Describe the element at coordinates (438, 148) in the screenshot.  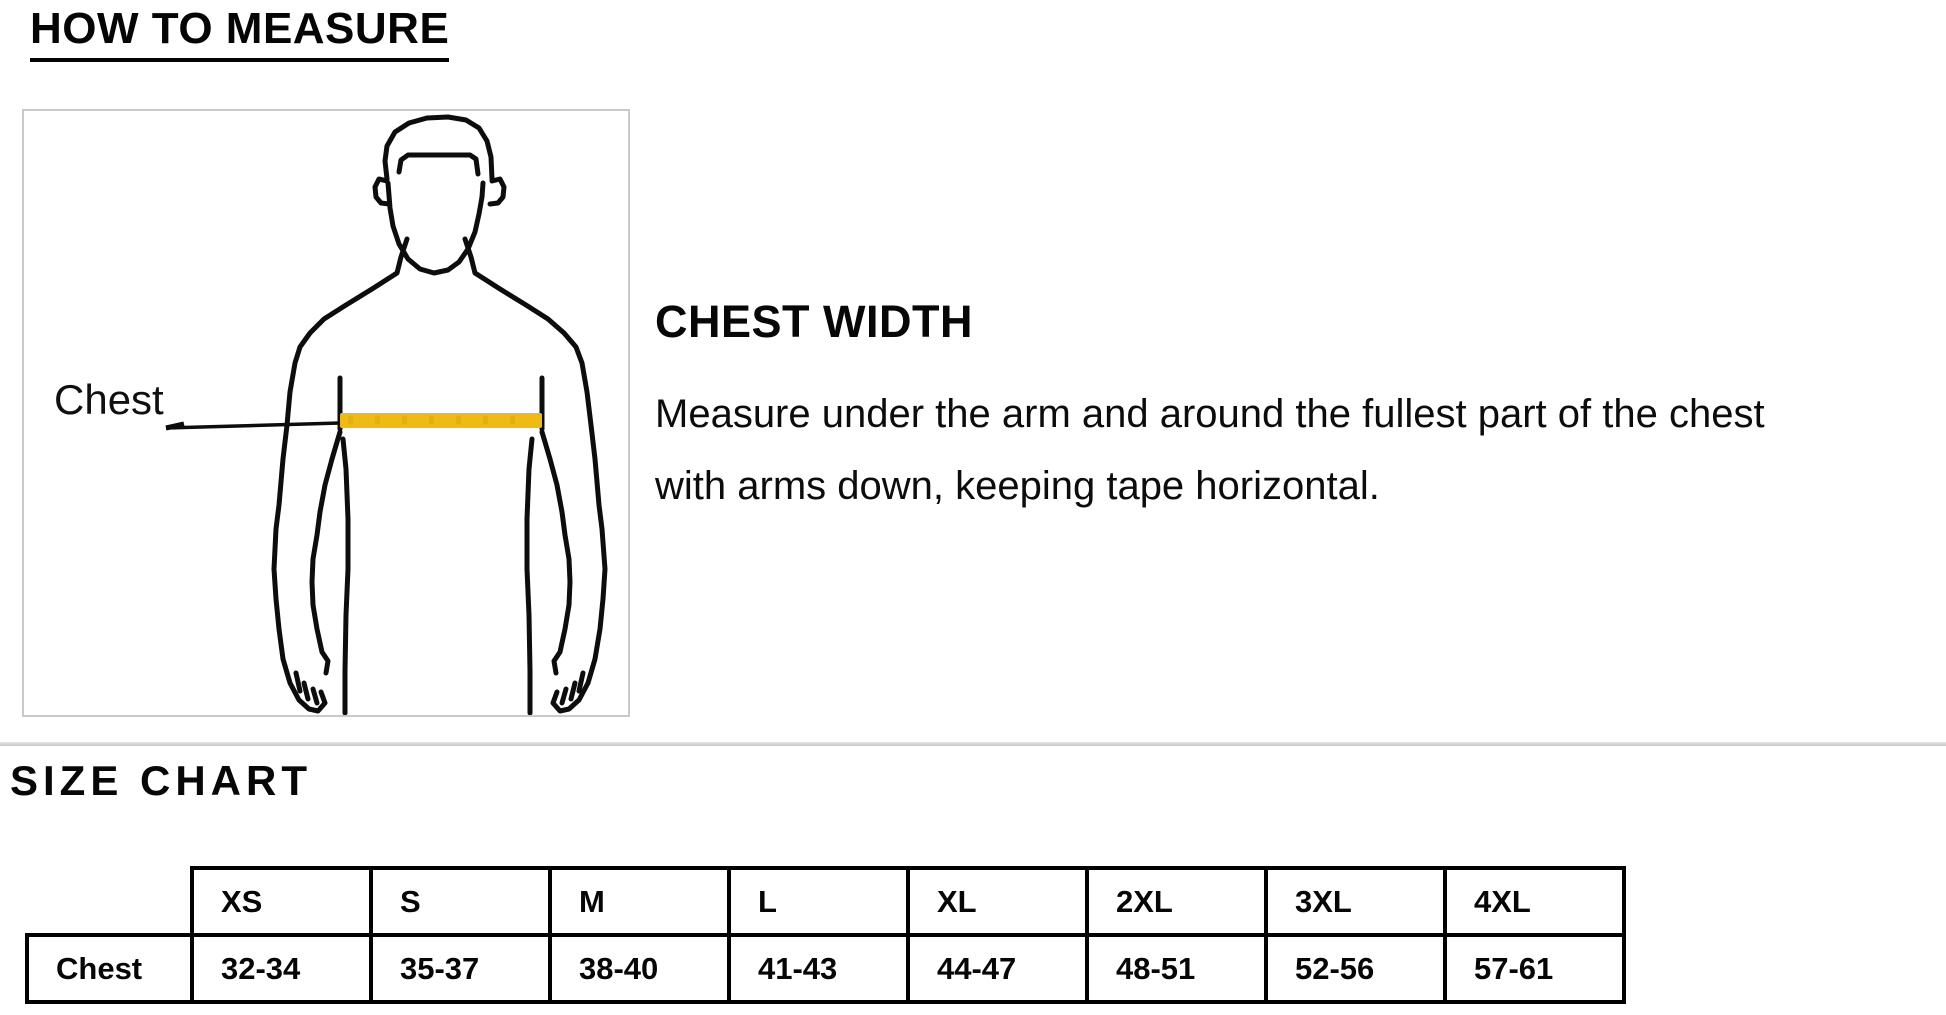
I see `figure-hair` at that location.